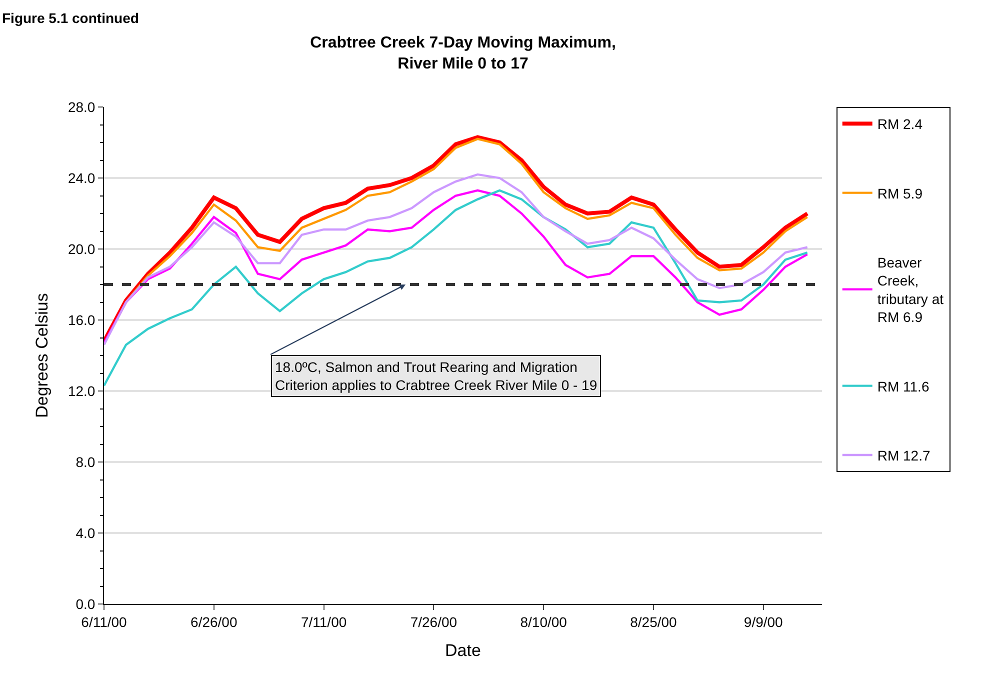 The width and height of the screenshot is (981, 679). Describe the element at coordinates (70, 18) in the screenshot. I see `caption: Figure 5.1 continued` at that location.